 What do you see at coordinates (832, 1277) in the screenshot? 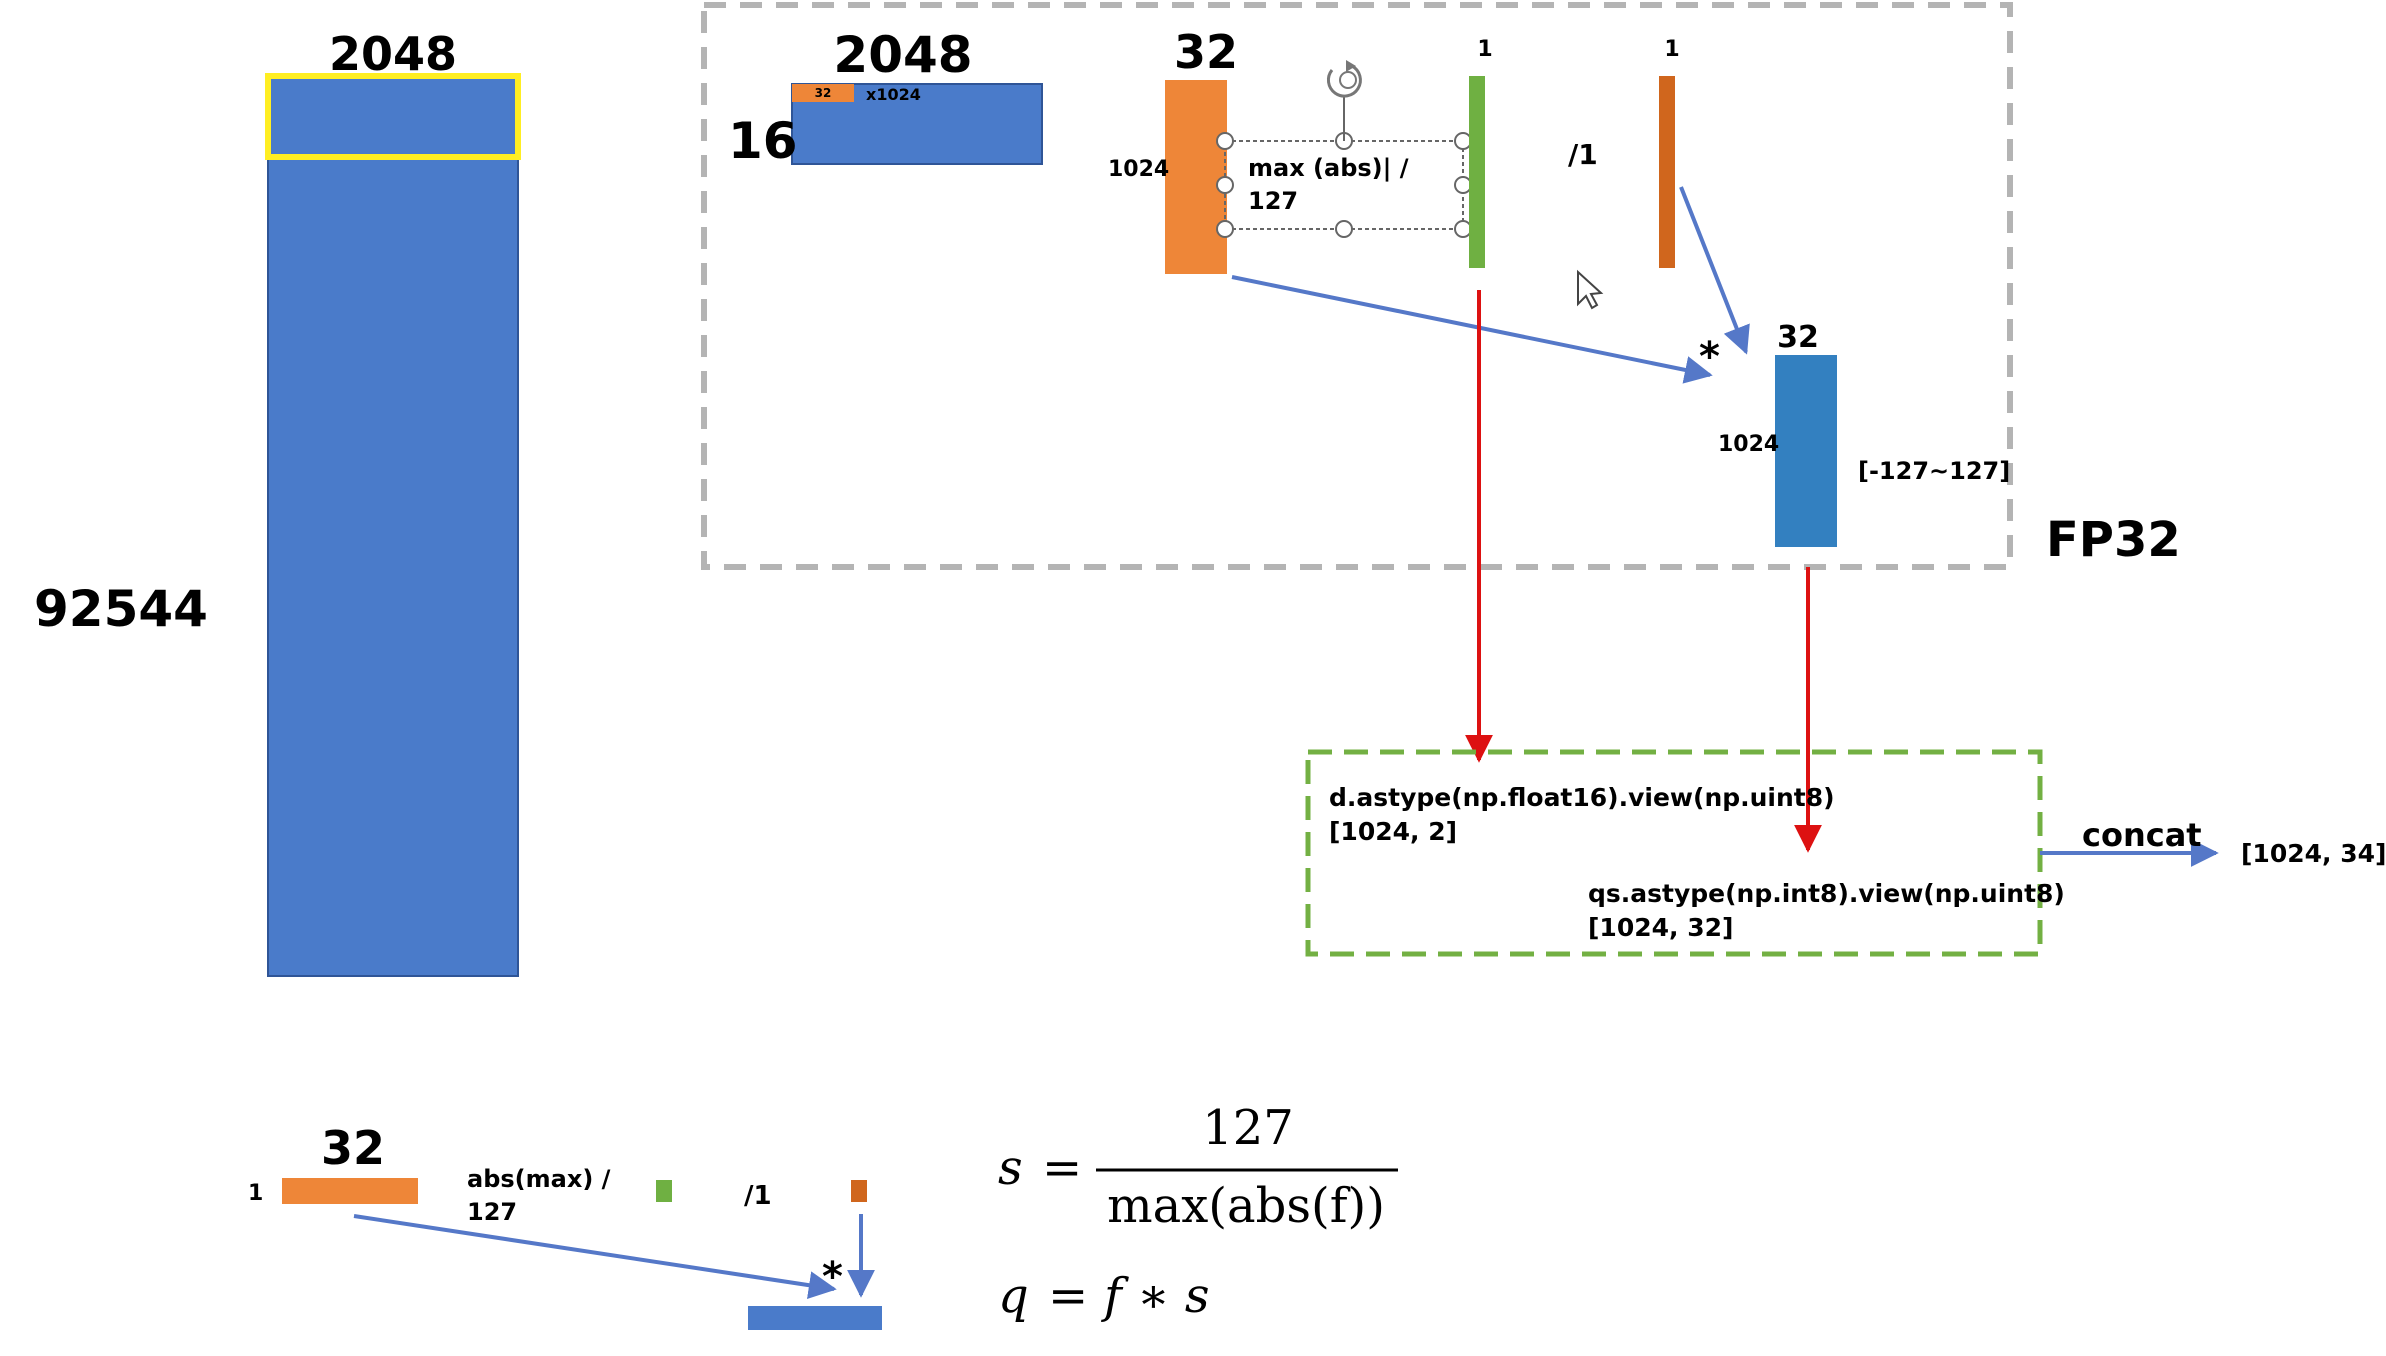
I see `legend-multiply-label: *` at bounding box center [832, 1277].